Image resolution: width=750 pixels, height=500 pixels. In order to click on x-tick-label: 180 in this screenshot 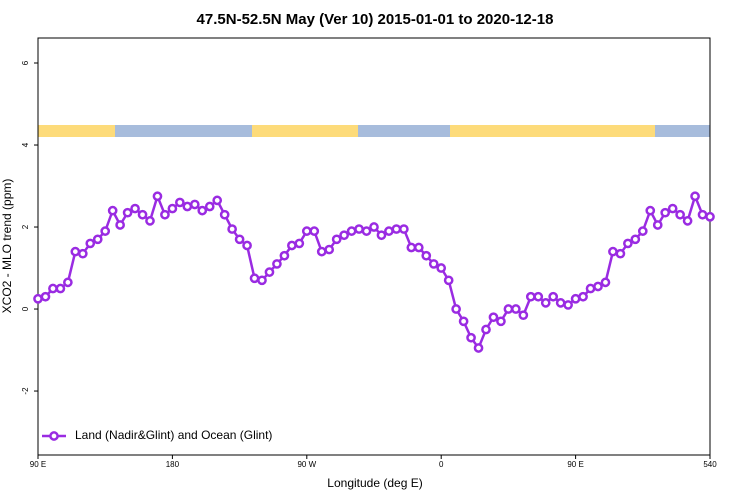, I will do `click(173, 464)`.